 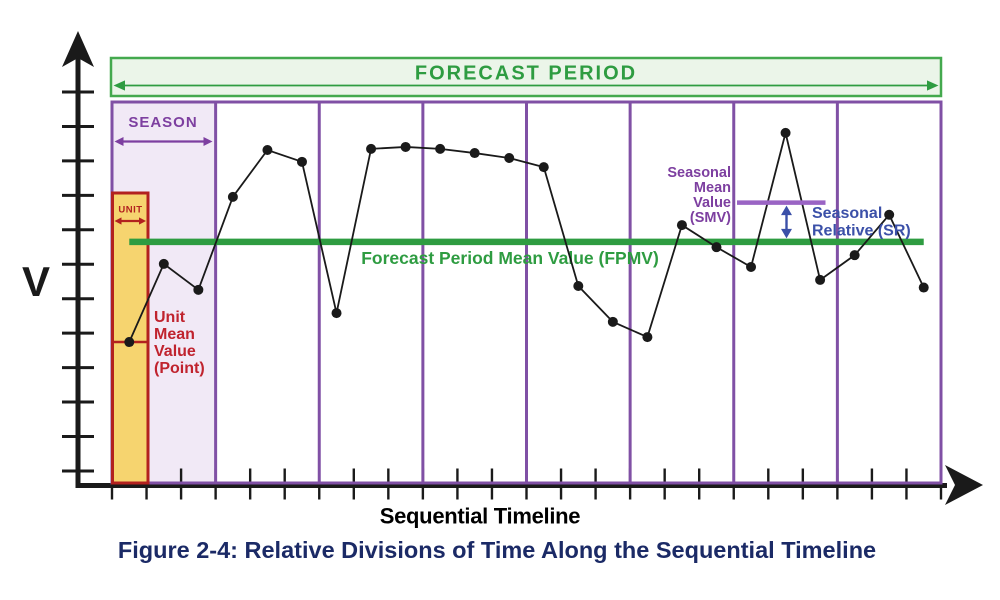 What do you see at coordinates (175, 351) in the screenshot?
I see `umv-label-line-3: Value` at bounding box center [175, 351].